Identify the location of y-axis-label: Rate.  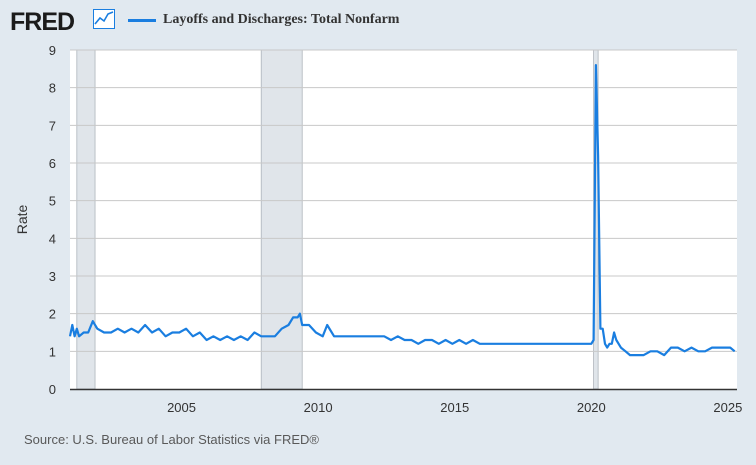
(22, 220).